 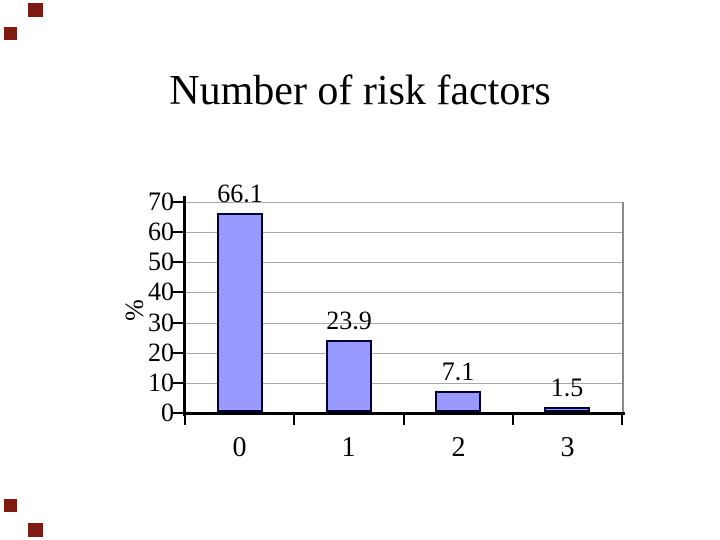 What do you see at coordinates (161, 201) in the screenshot?
I see `y-tick-label: 70` at bounding box center [161, 201].